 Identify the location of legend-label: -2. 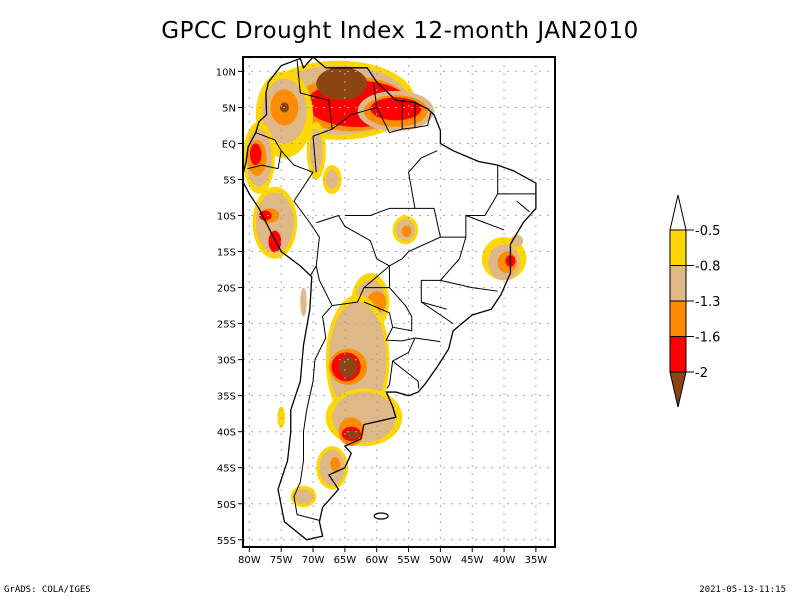
(701, 373).